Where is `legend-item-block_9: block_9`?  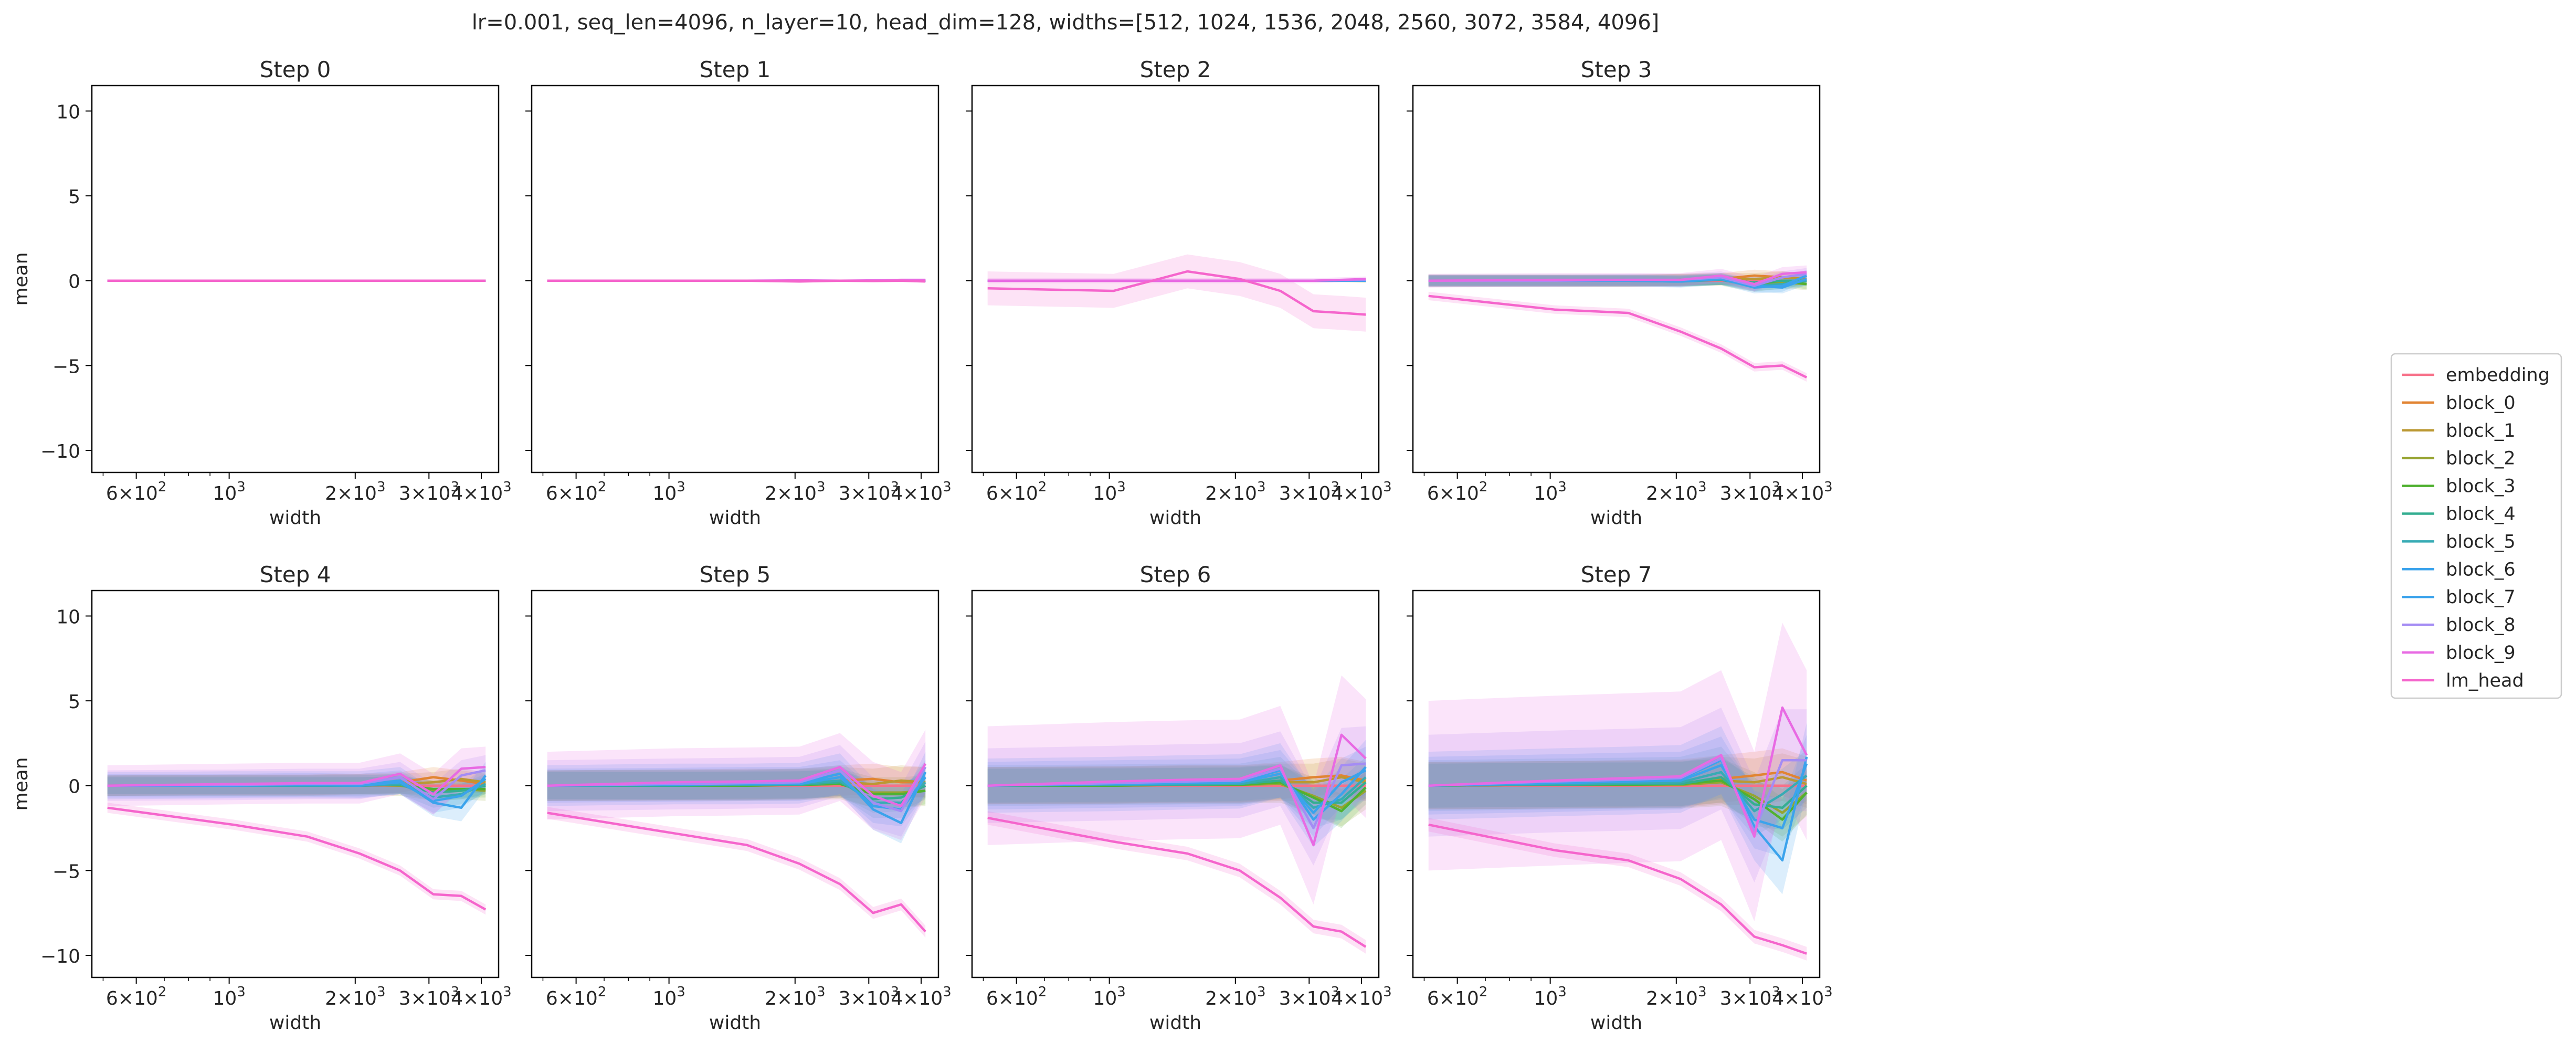
legend-item-block_9: block_9 is located at coordinates (2459, 654).